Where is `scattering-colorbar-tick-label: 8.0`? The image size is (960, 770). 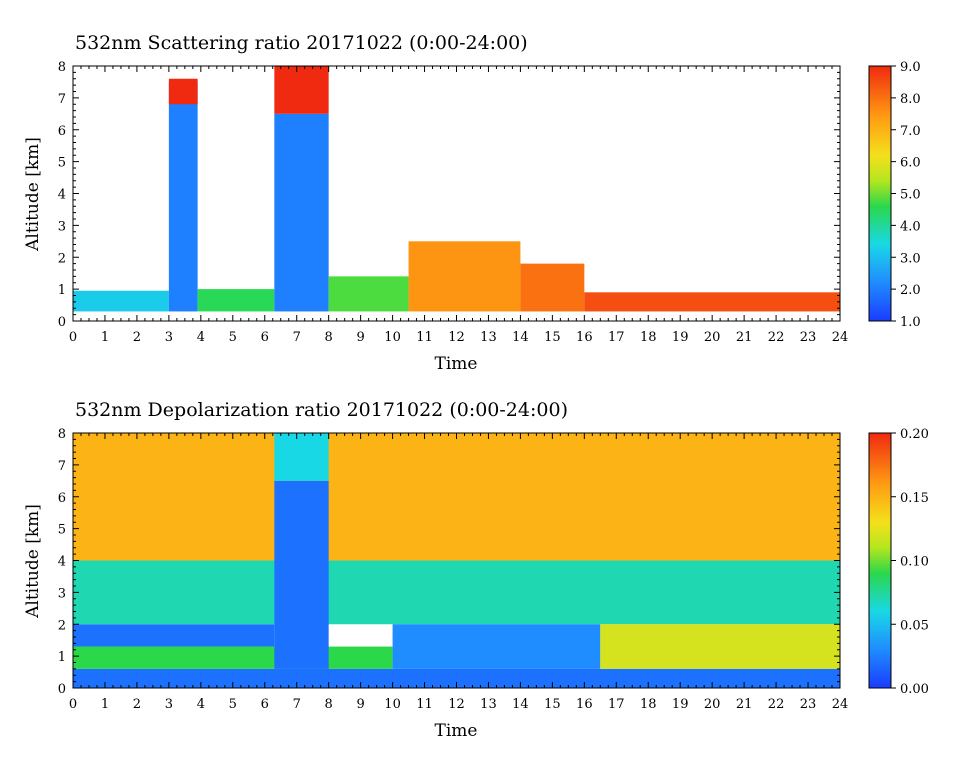 scattering-colorbar-tick-label: 8.0 is located at coordinates (910, 99).